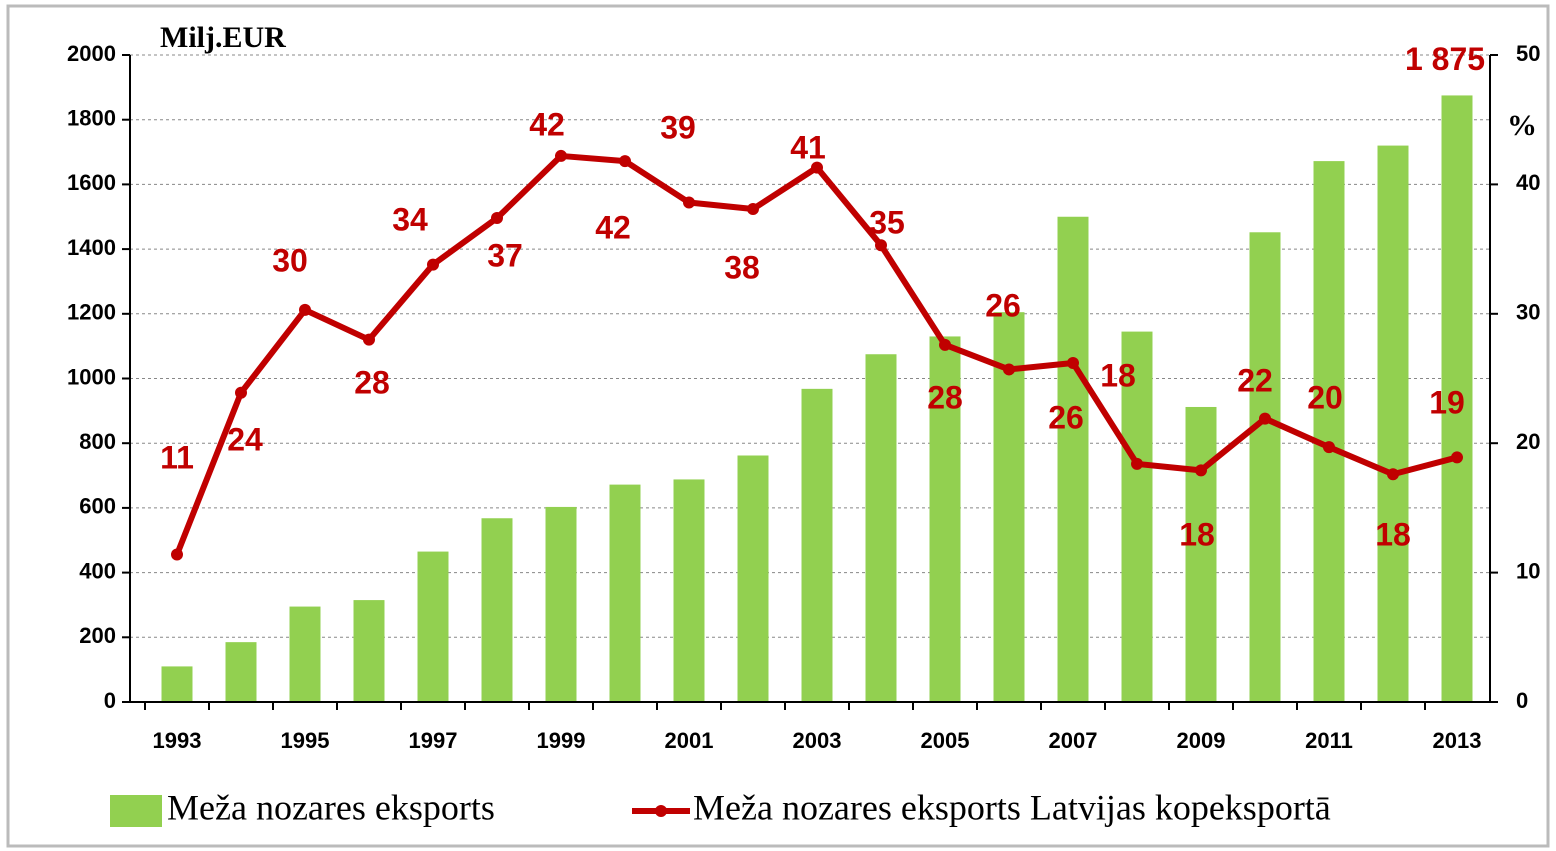 This screenshot has width=1556, height=851. Describe the element at coordinates (1528, 312) in the screenshot. I see `y2-tick-label: 30` at that location.